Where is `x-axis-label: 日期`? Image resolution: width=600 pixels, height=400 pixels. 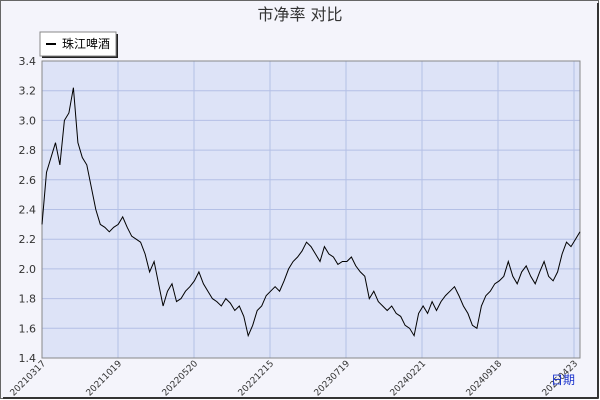
x-axis-label: 日期 is located at coordinates (563, 380).